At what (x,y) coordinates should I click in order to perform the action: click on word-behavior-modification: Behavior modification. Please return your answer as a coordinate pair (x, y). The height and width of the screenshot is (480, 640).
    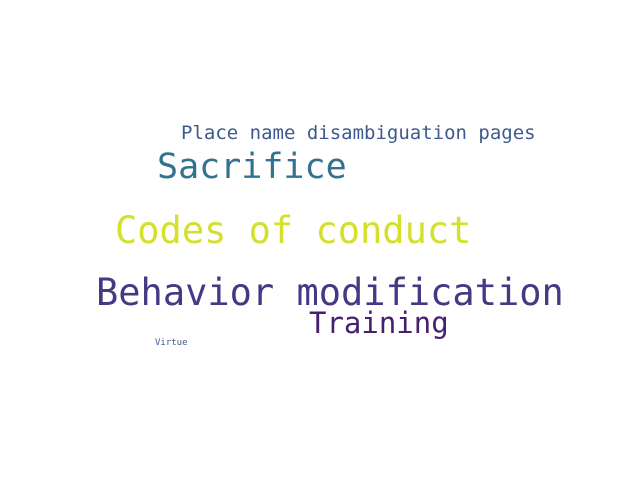
    Looking at the image, I should click on (330, 292).